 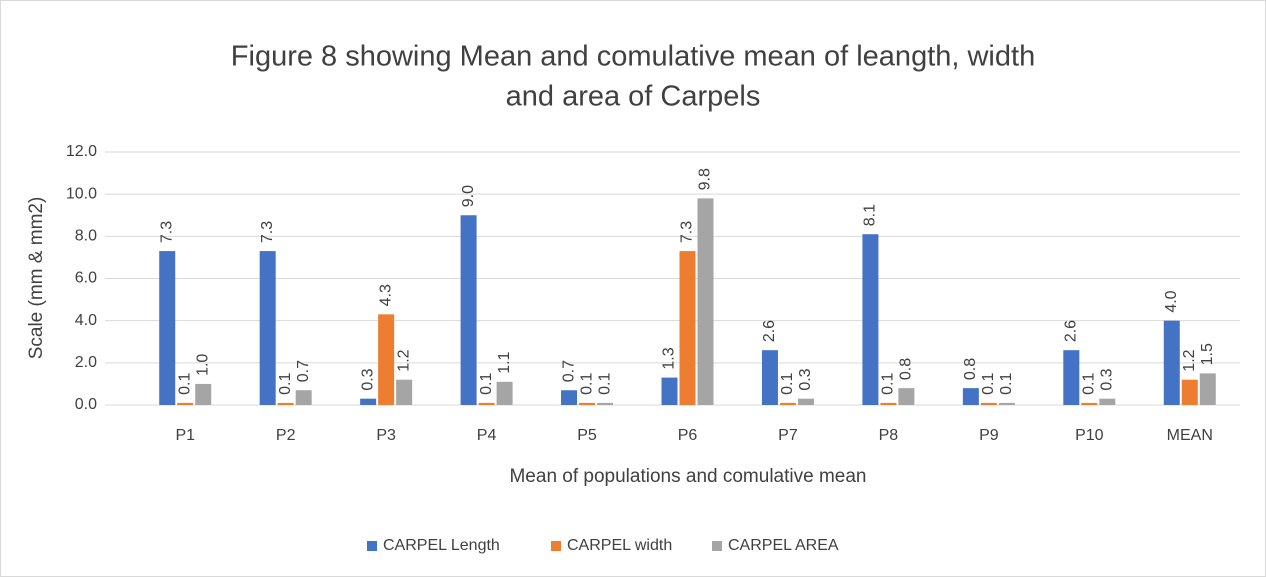 I want to click on chart-title: and area of Carpels, so click(x=633, y=97).